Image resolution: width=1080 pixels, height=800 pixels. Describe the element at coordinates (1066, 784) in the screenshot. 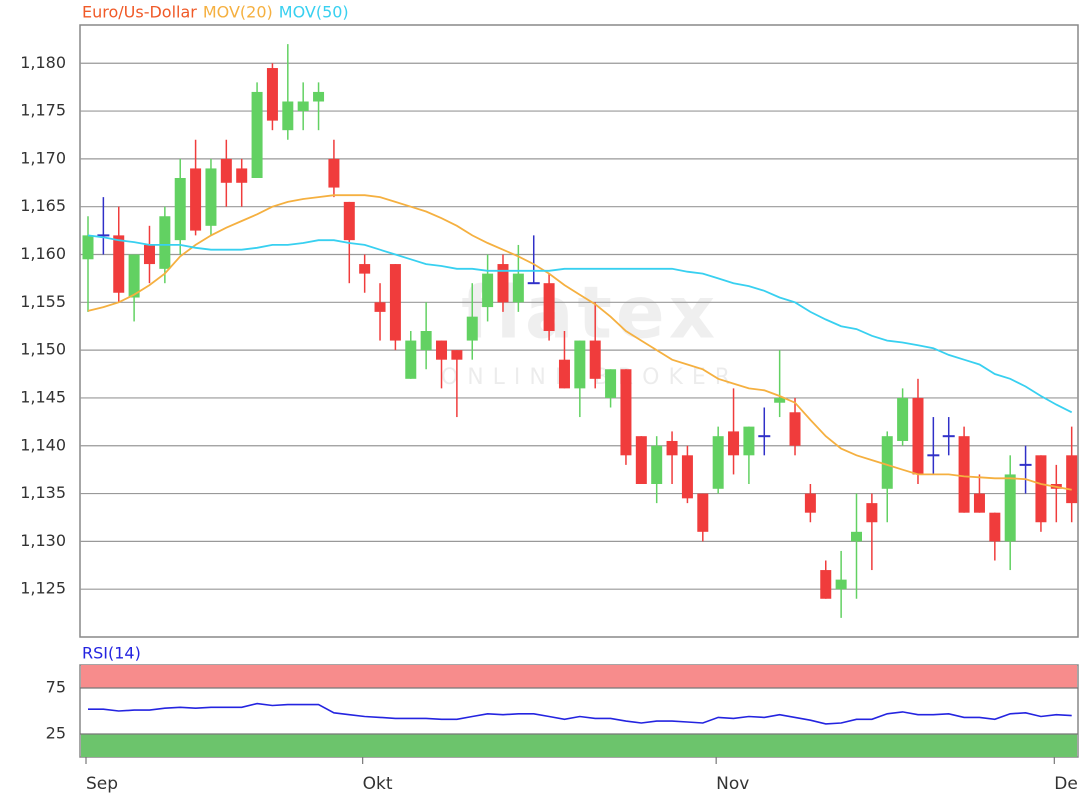

I see `x-tick-label: De` at that location.